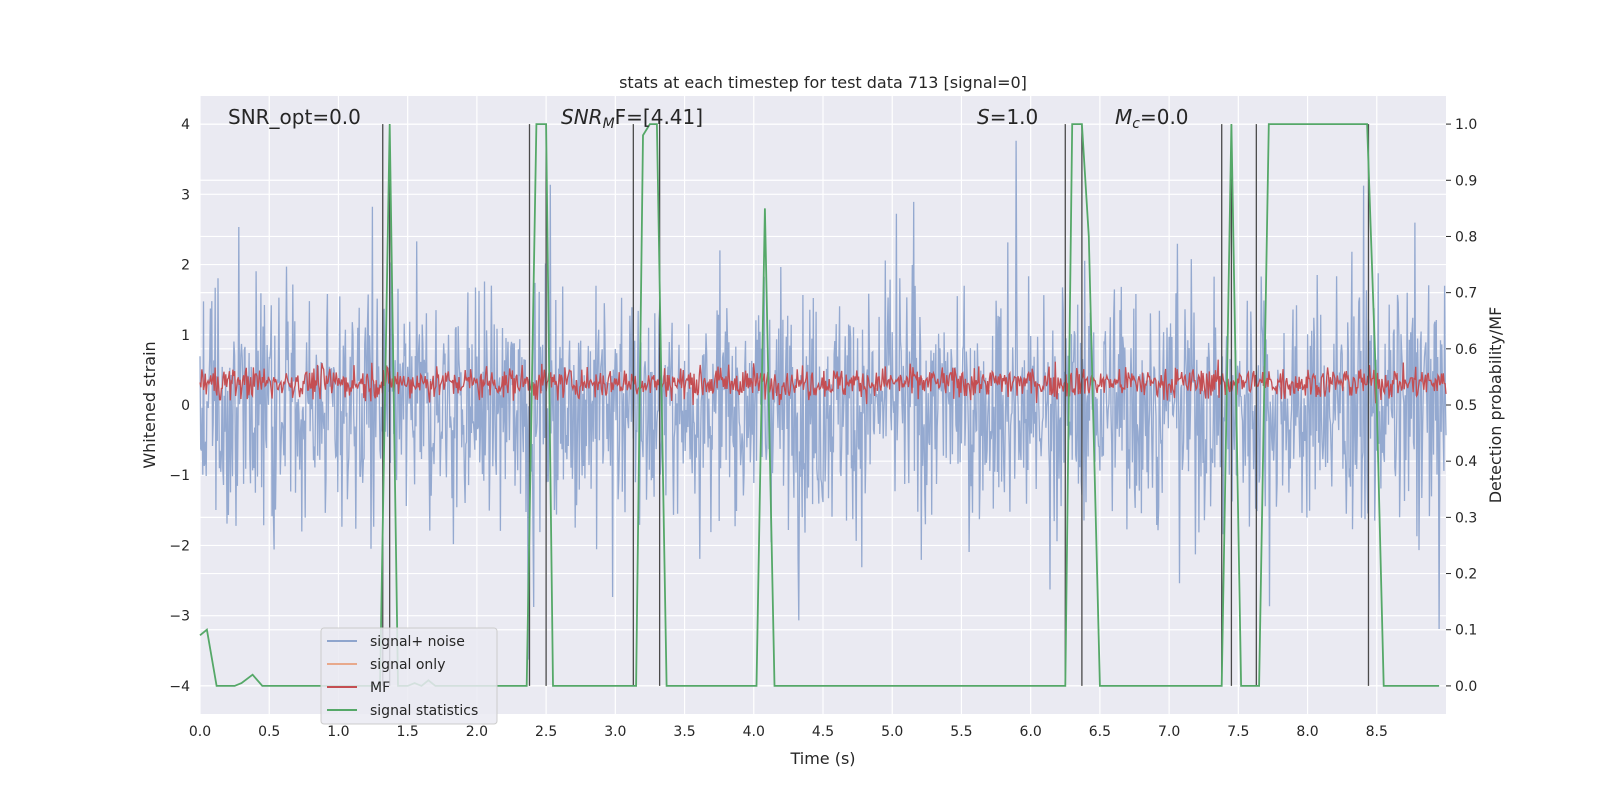 The width and height of the screenshot is (1600, 800). Describe the element at coordinates (754, 732) in the screenshot. I see `x-tick-label: 4.0` at that location.